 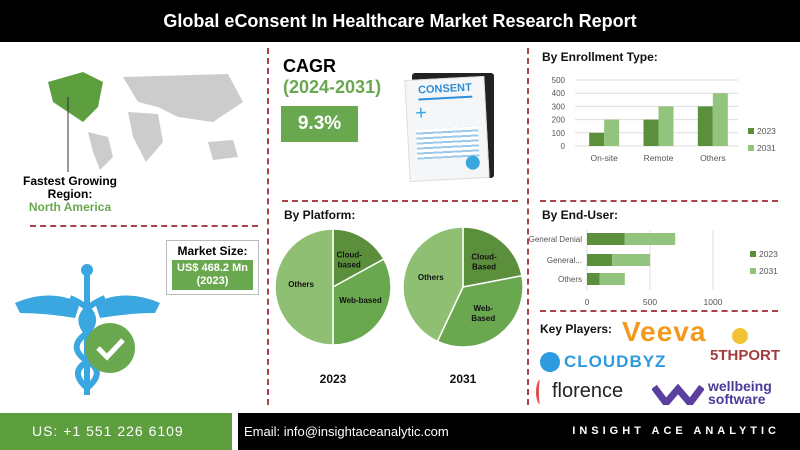 I want to click on consent-document-icon: CONSENT +, so click(x=447, y=129).